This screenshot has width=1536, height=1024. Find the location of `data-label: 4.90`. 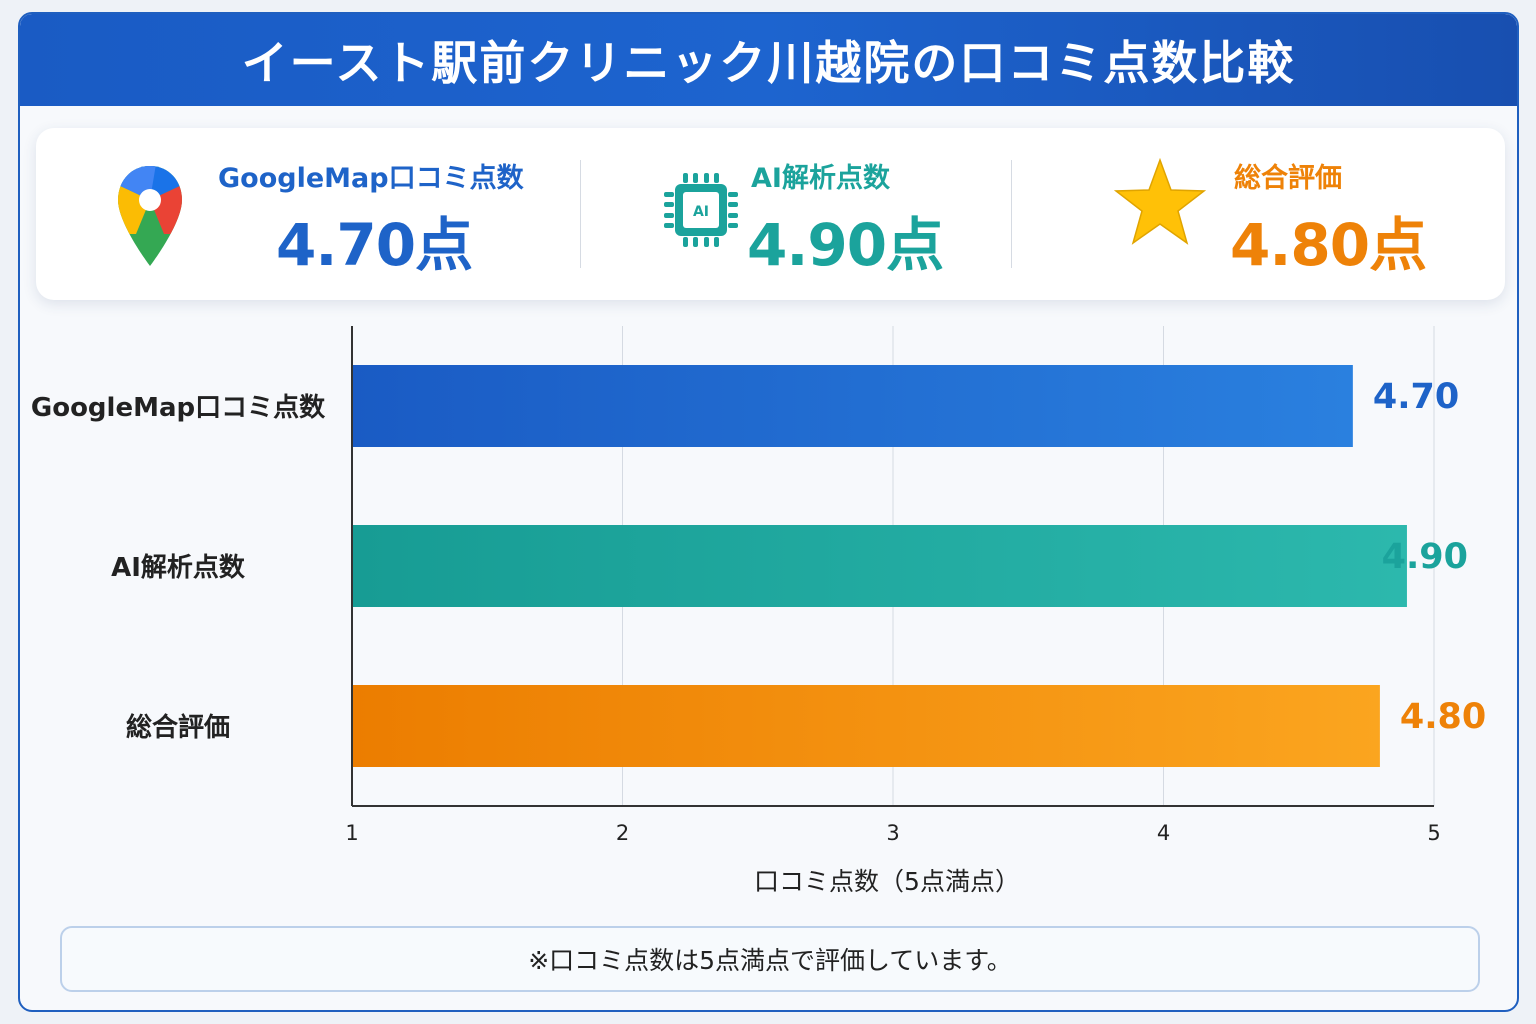

data-label: 4.90 is located at coordinates (1425, 557).